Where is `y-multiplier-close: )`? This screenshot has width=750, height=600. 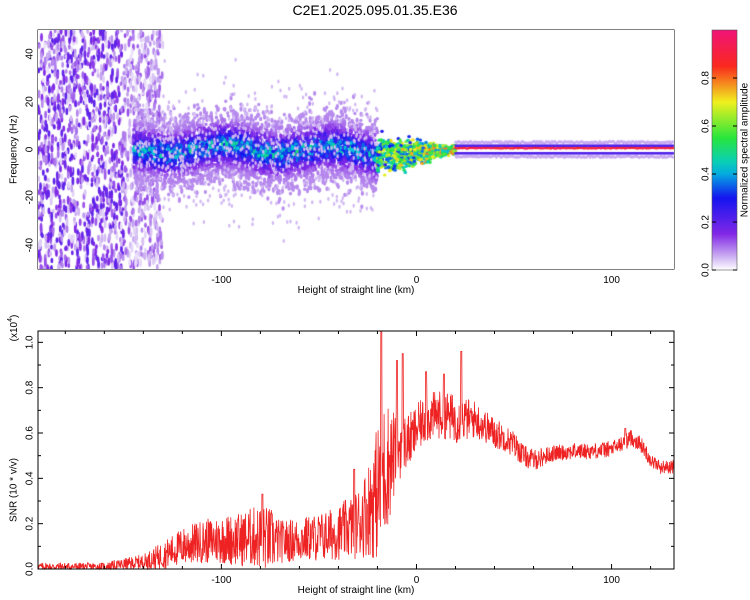 y-multiplier-close: ) is located at coordinates (14, 316).